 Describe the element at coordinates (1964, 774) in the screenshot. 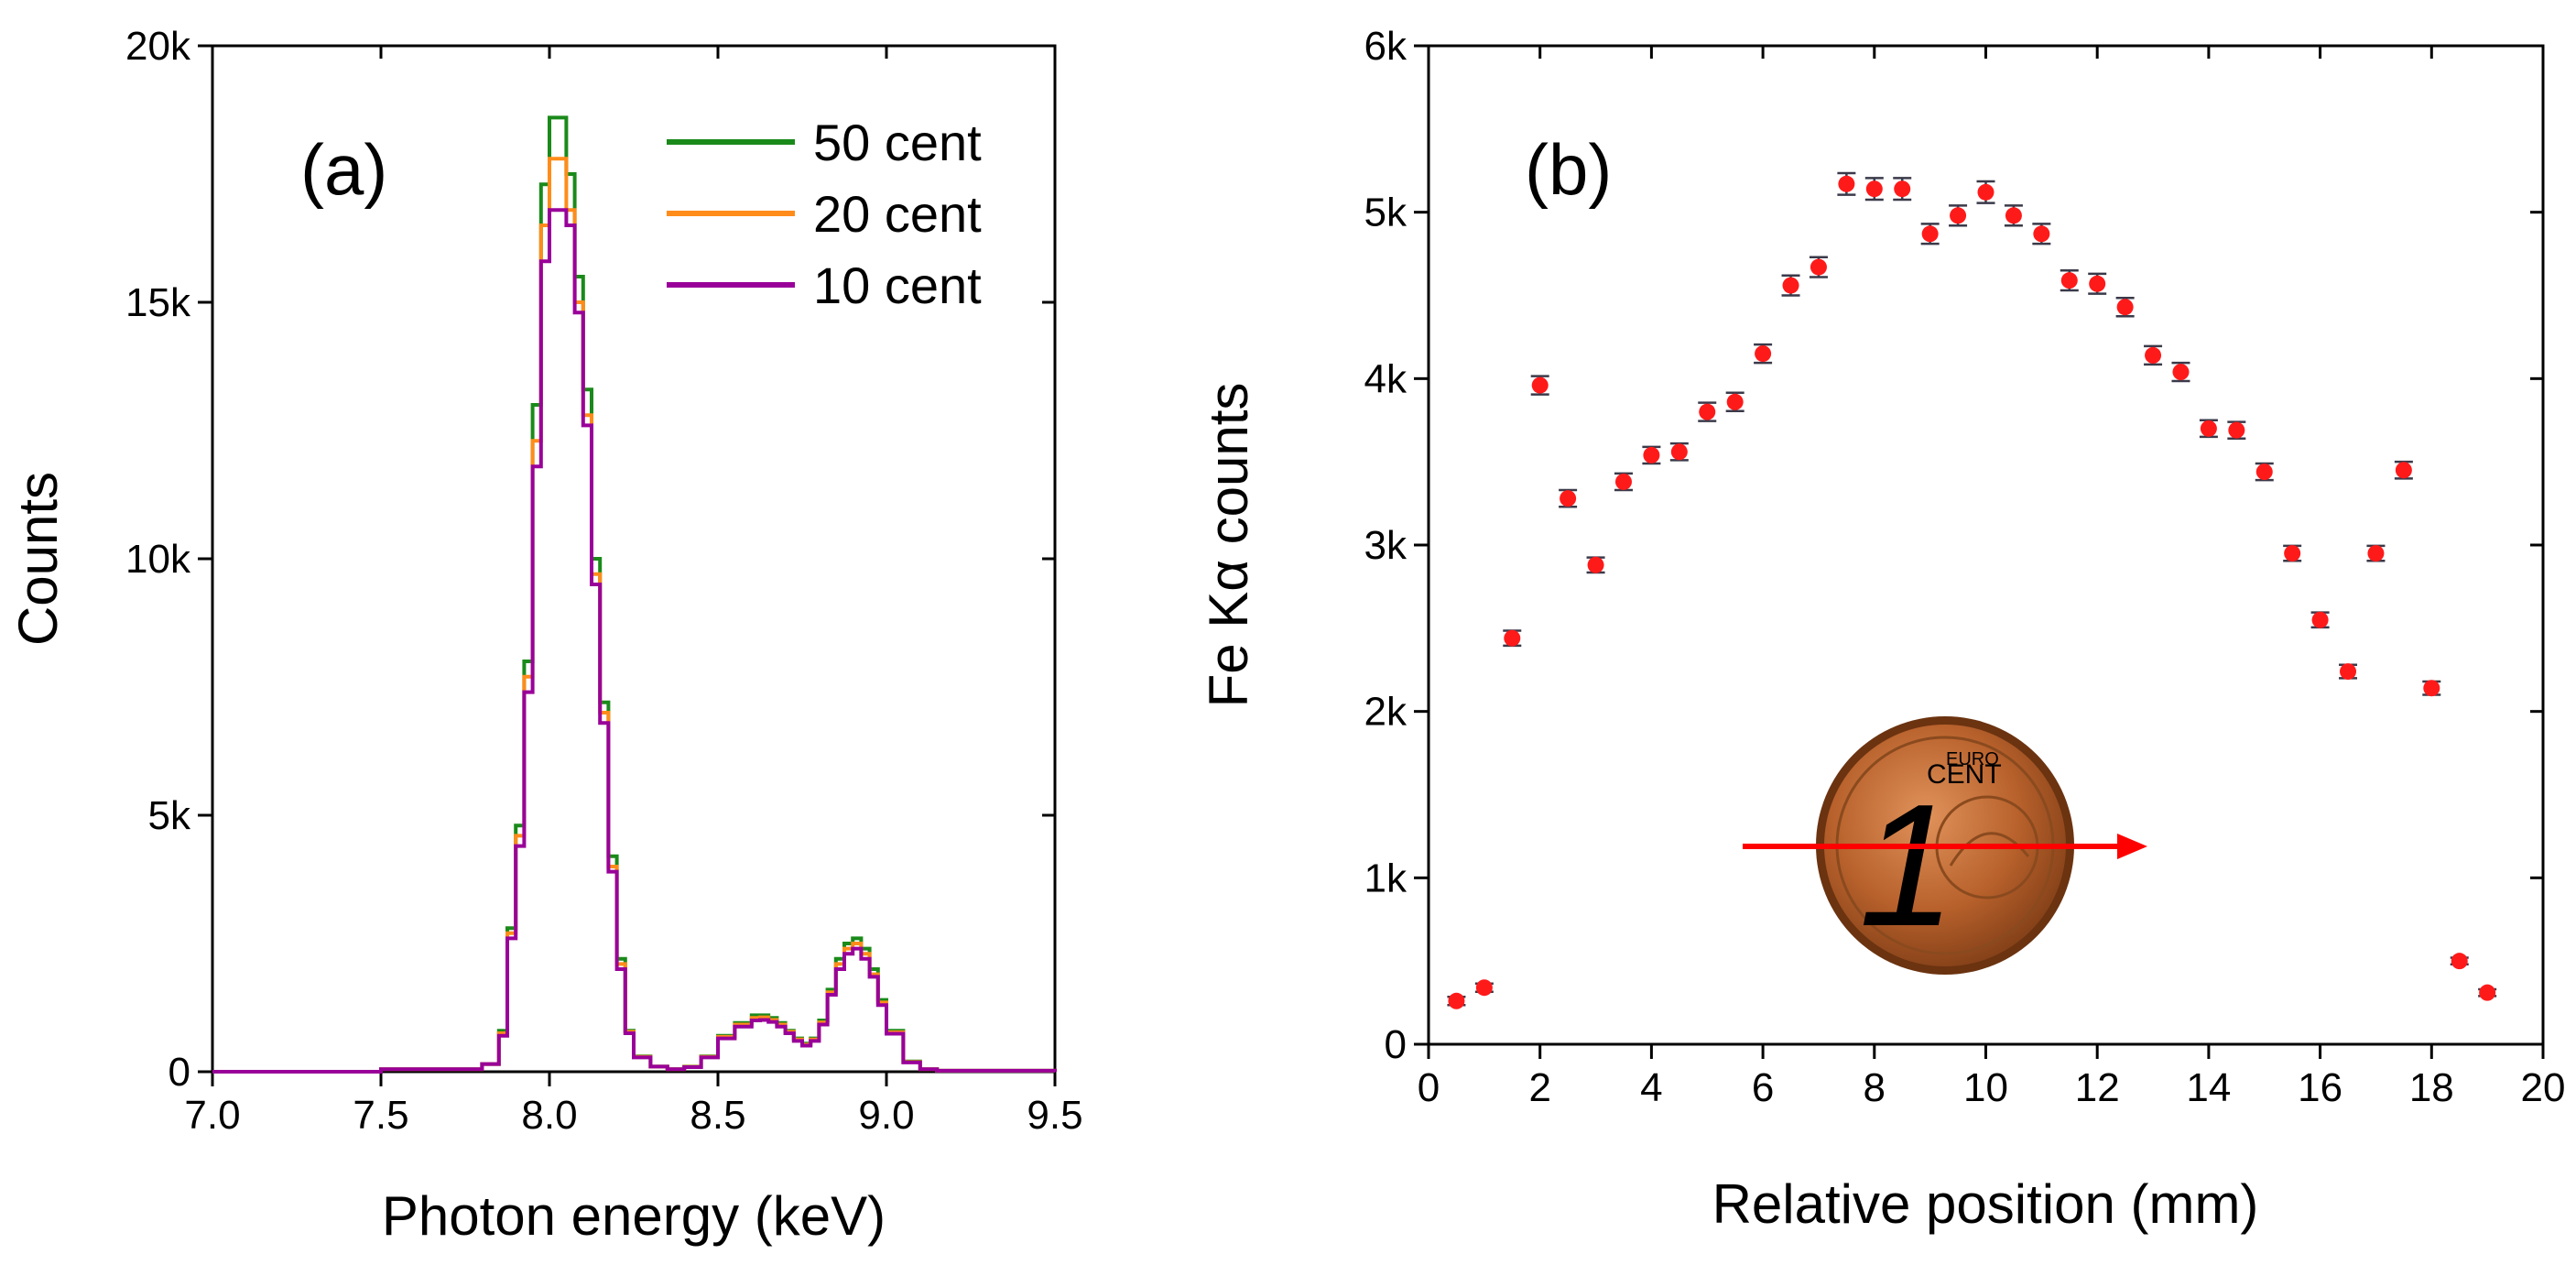

I see `coin-text-middle: CENT` at that location.